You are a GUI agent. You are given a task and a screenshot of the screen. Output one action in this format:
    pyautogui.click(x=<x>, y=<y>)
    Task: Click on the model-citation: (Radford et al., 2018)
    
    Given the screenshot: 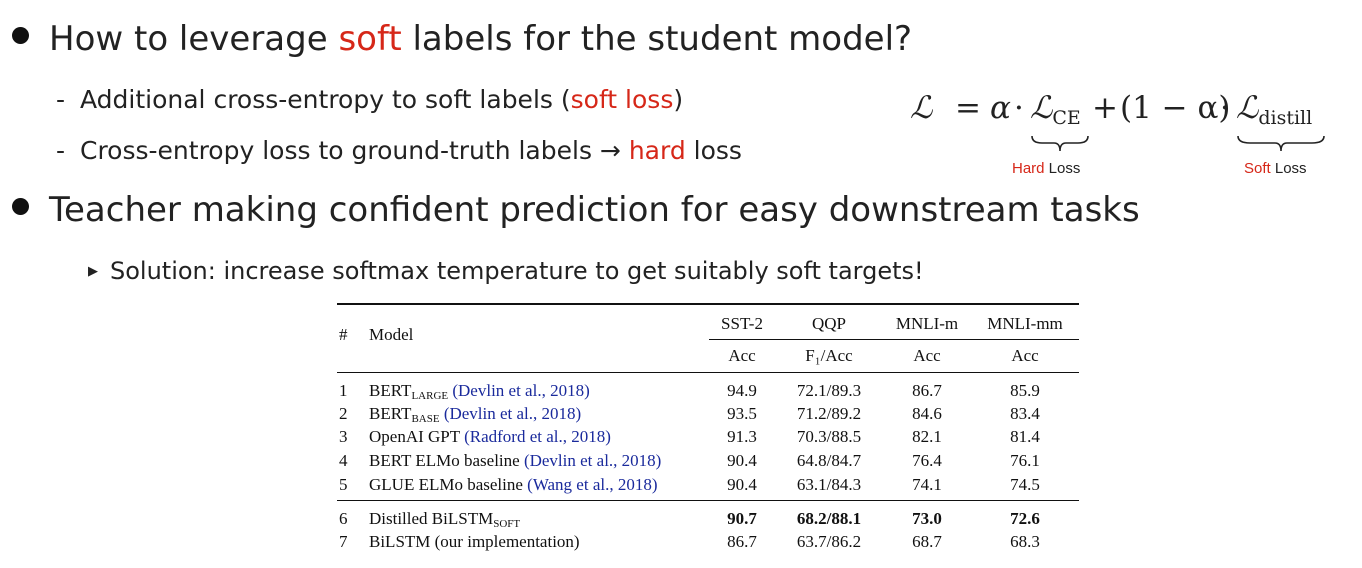 What is the action you would take?
    pyautogui.click(x=537, y=436)
    